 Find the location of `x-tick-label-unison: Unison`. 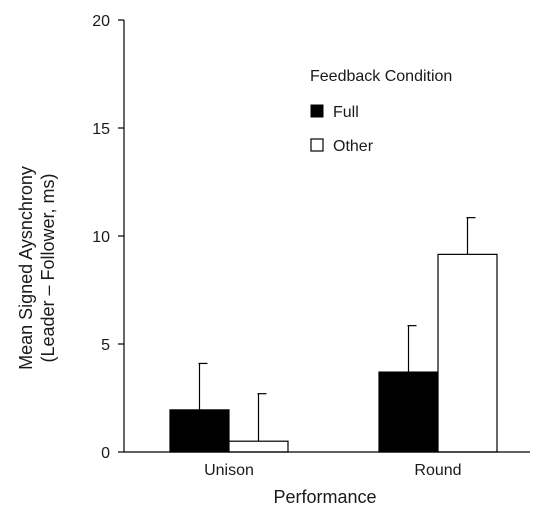

x-tick-label-unison: Unison is located at coordinates (229, 470).